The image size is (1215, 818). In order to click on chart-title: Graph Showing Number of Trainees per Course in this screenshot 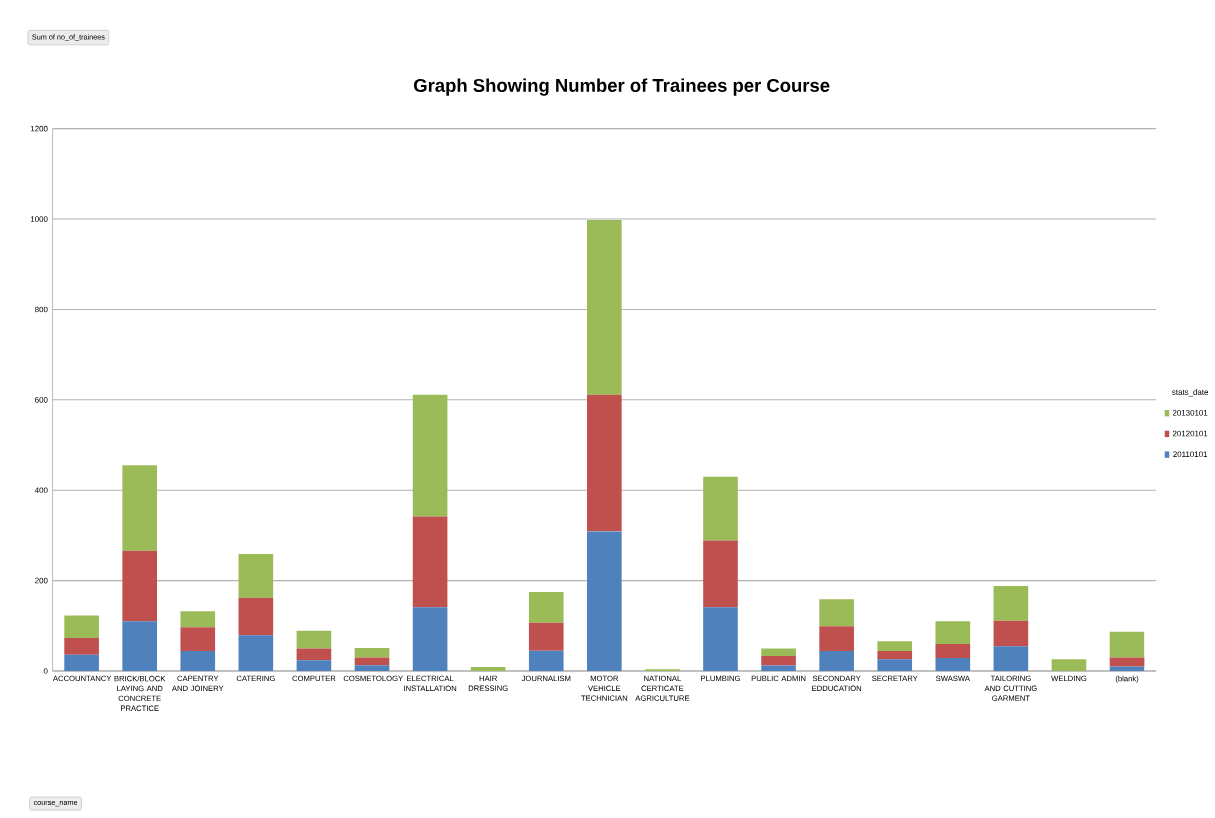, I will do `click(622, 87)`.